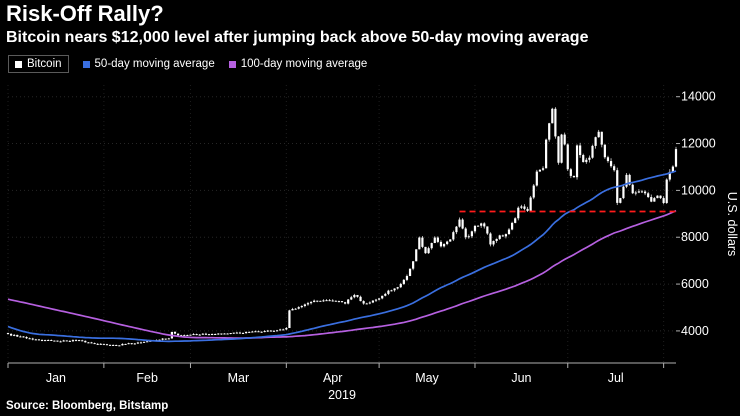  Describe the element at coordinates (239, 378) in the screenshot. I see `svg-text: Mar` at that location.